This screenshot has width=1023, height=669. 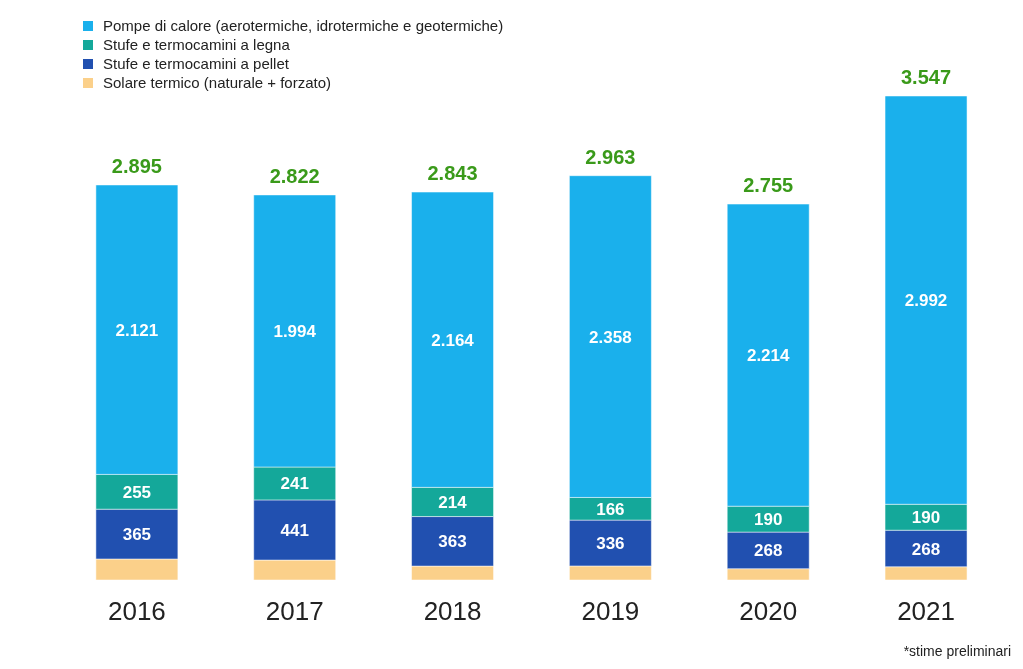 I want to click on total-label: 2.895, so click(x=136, y=165).